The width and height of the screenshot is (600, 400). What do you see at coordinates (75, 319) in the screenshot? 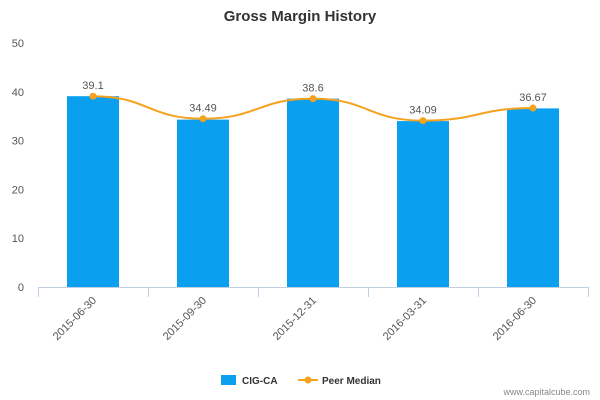
I see `x-tick-label: 2015-06-30` at bounding box center [75, 319].